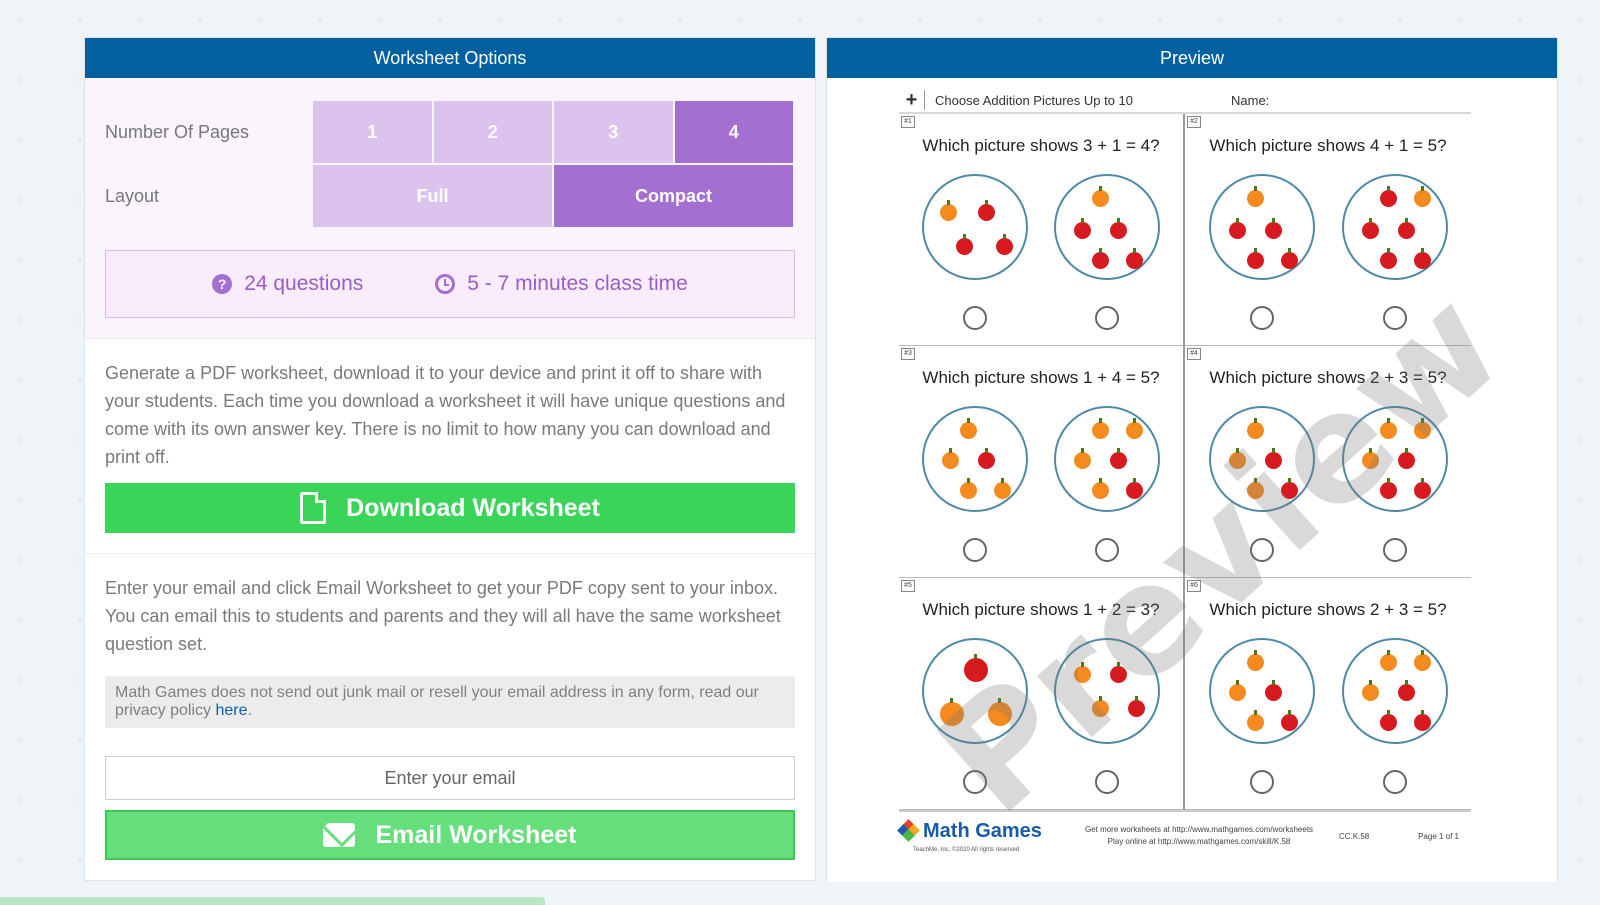  I want to click on page-option-1: 1, so click(373, 132).